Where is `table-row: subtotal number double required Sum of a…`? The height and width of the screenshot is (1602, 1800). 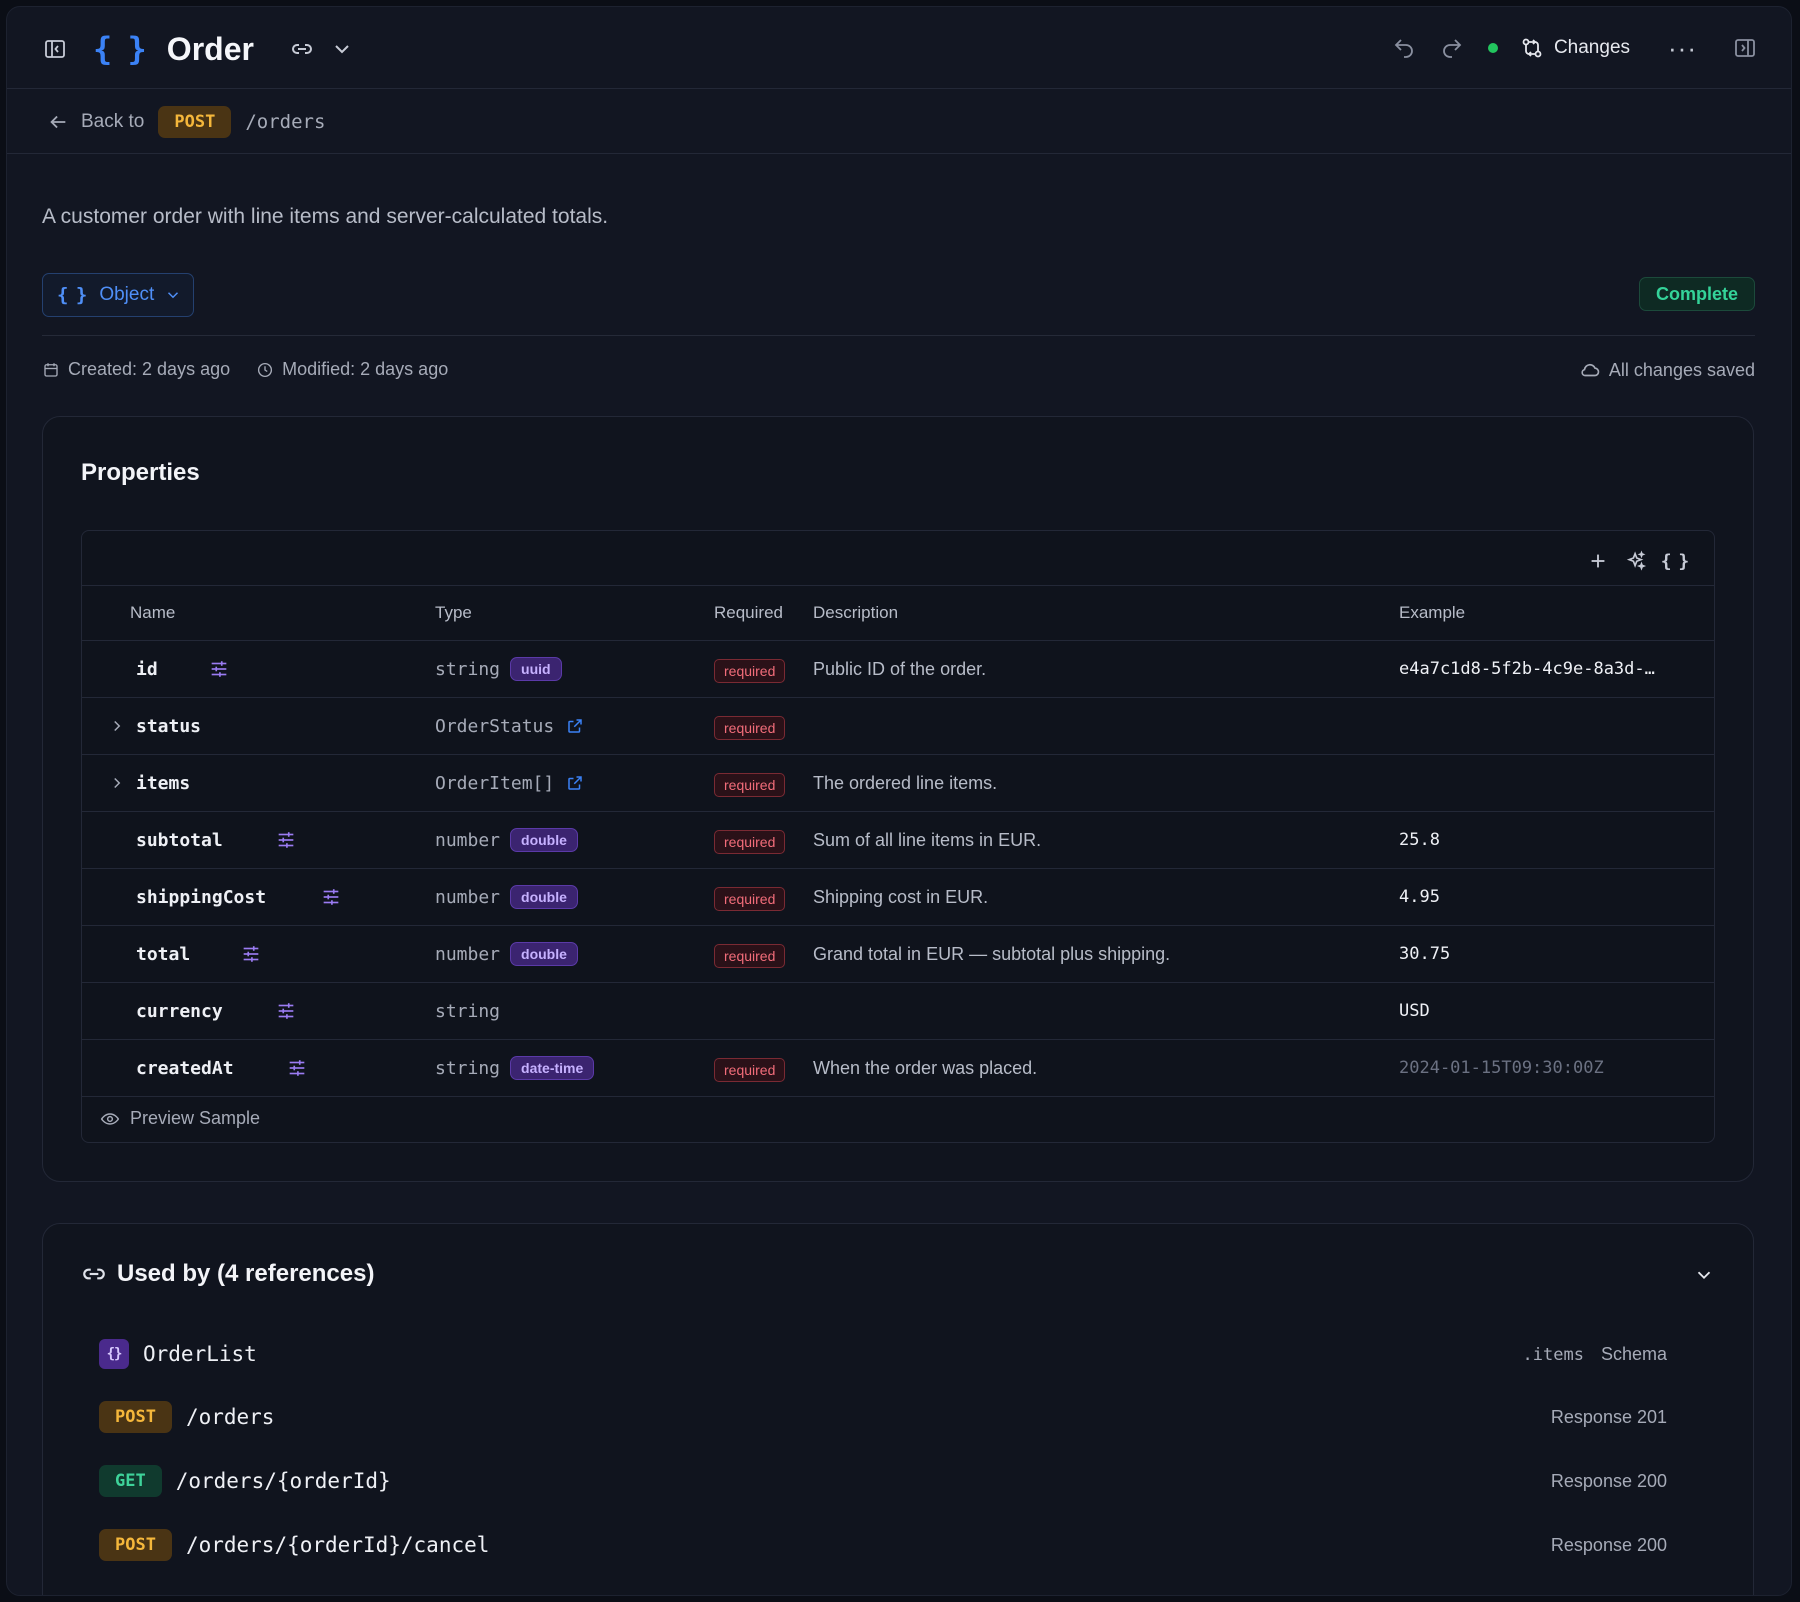 table-row: subtotal number double required Sum of a… is located at coordinates (898, 840).